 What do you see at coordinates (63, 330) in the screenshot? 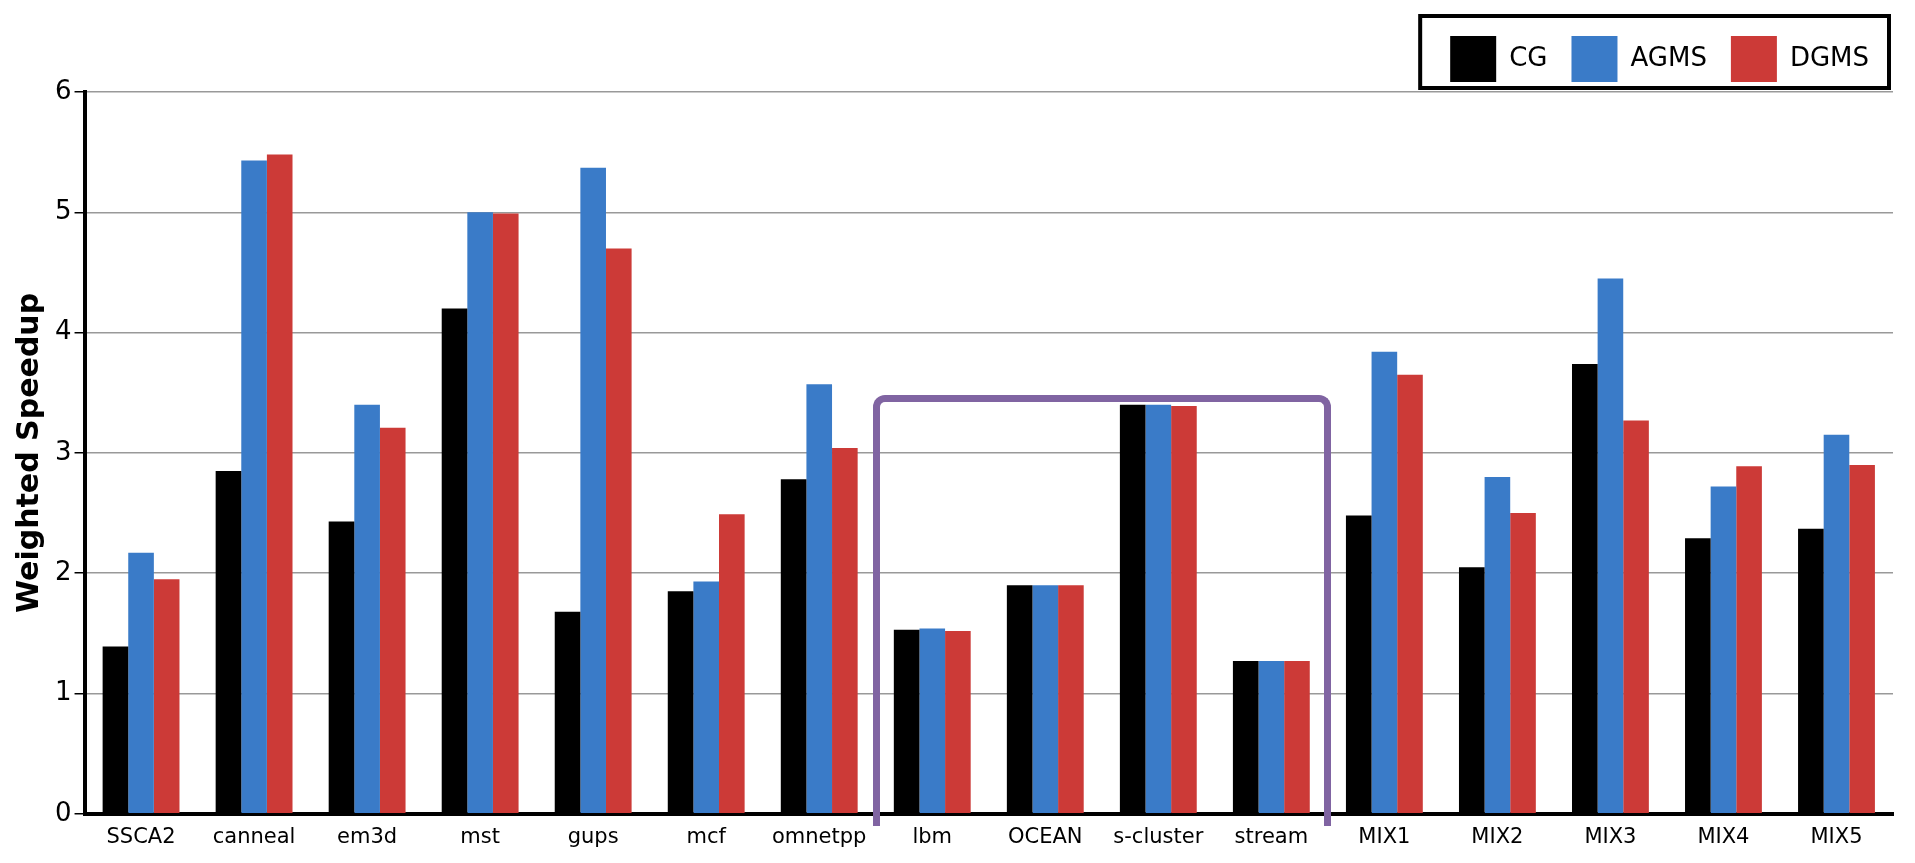
I see `y-tick-label: 4` at bounding box center [63, 330].